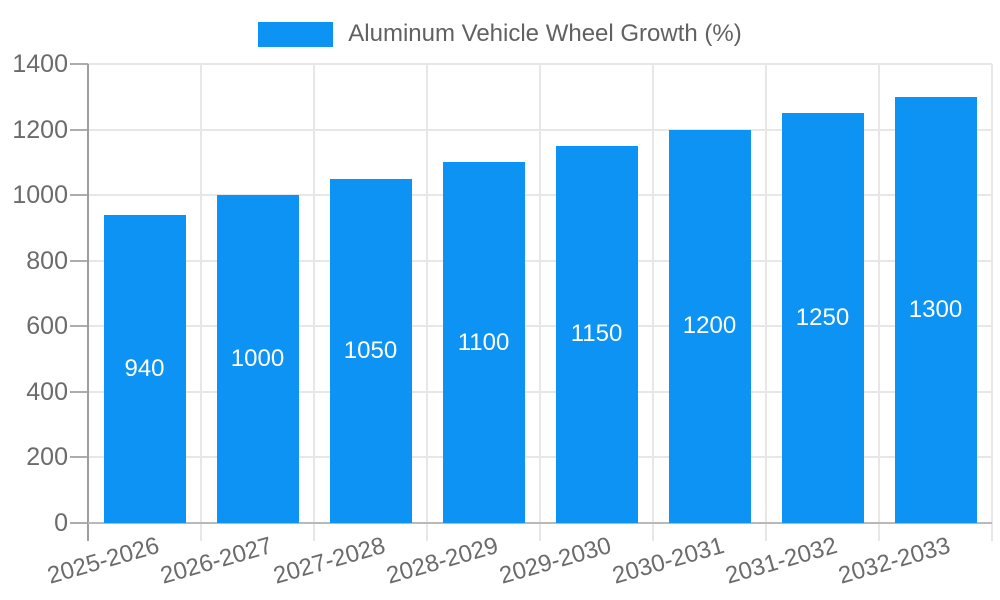  I want to click on x-tick-label: 2028-2029, so click(442, 561).